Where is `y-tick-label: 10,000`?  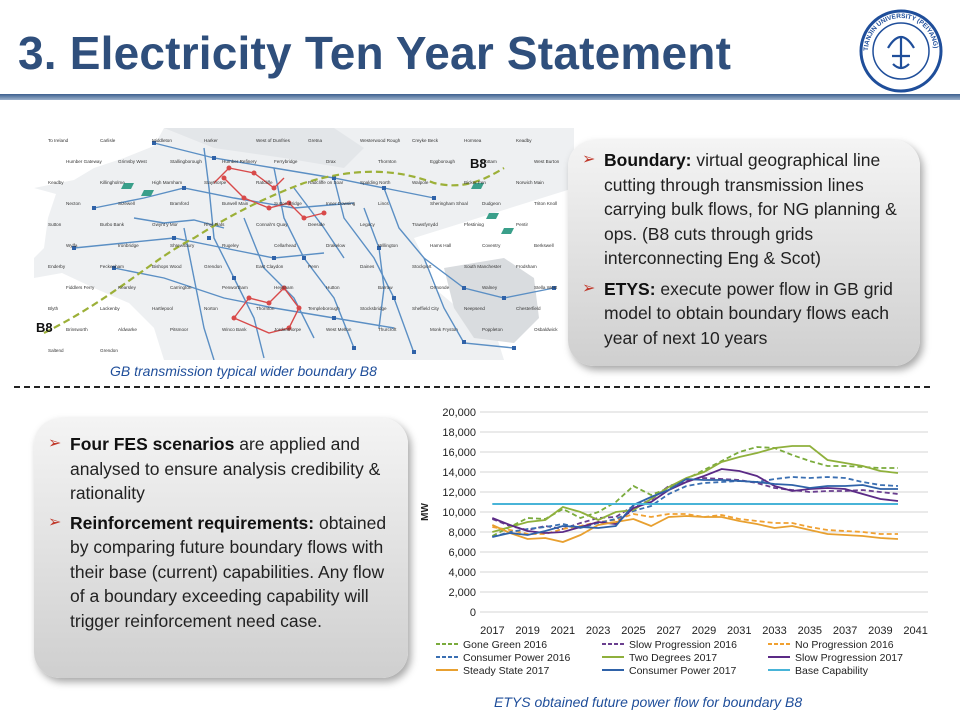
y-tick-label: 10,000 is located at coordinates (459, 513).